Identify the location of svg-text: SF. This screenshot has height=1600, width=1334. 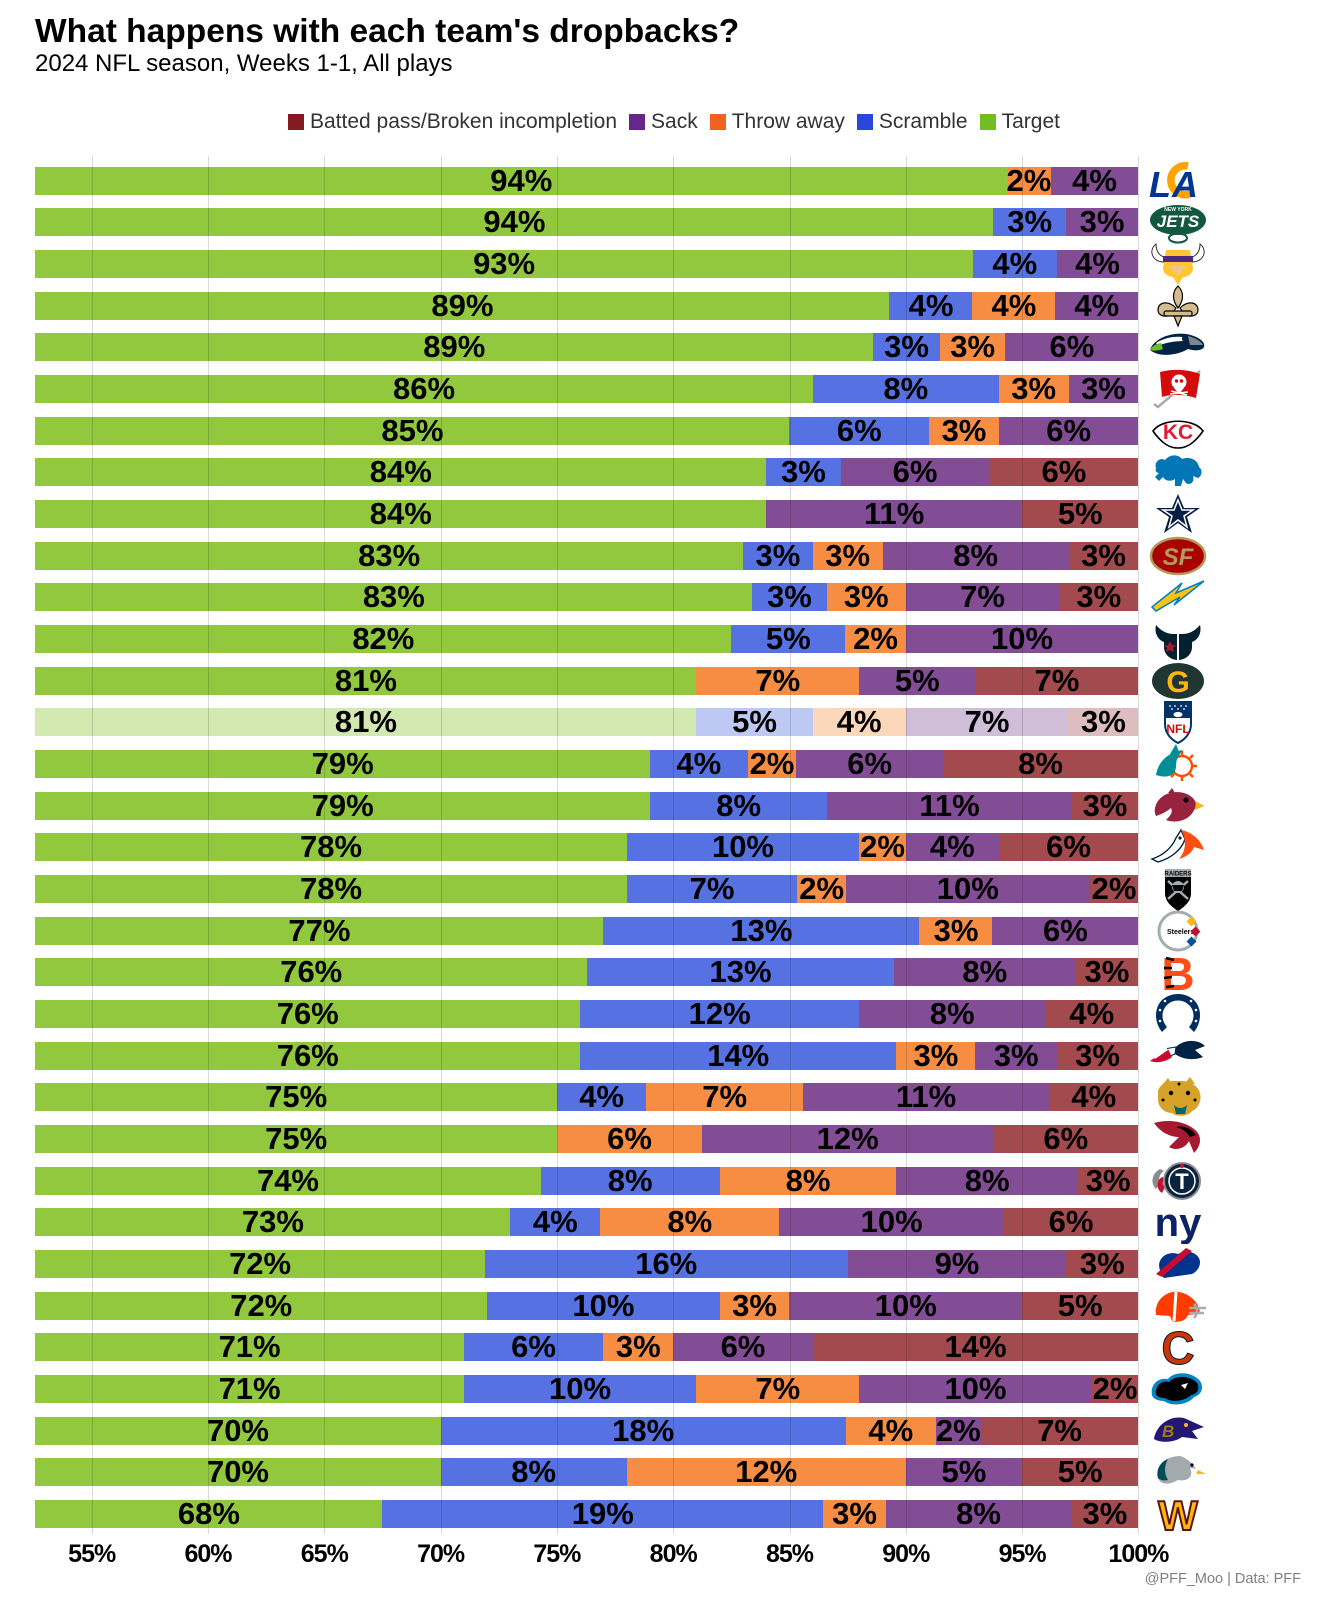
(1179, 557).